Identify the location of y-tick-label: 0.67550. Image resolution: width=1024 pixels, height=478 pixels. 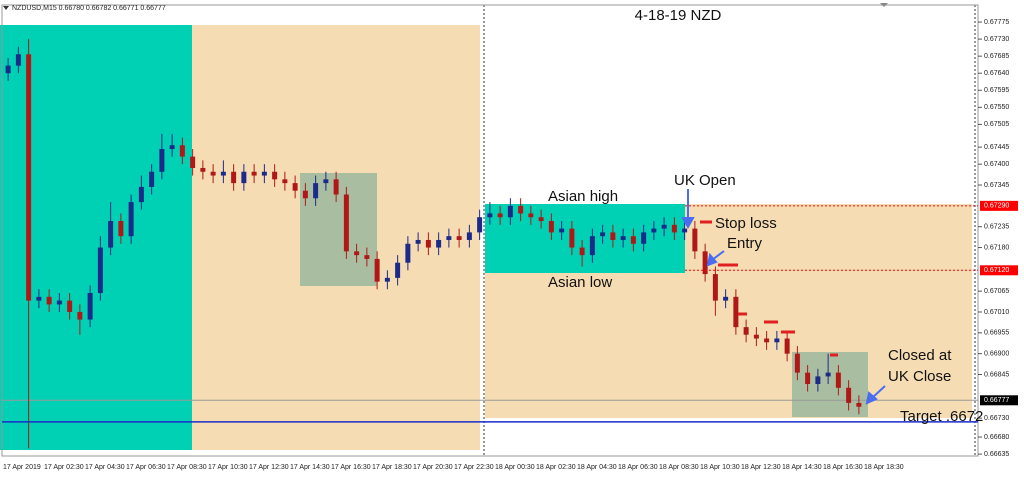
(996, 107).